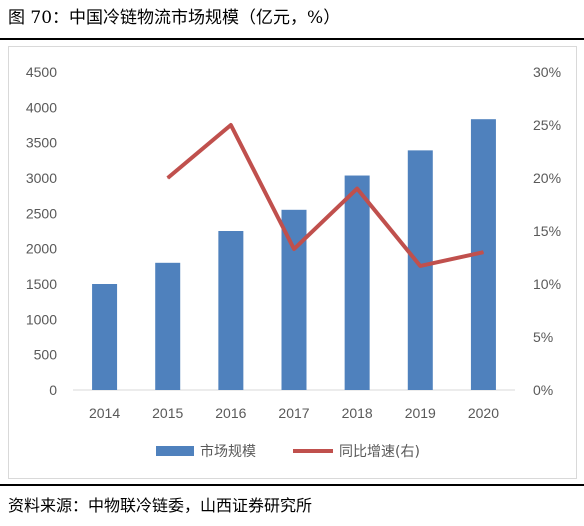 This screenshot has height=526, width=584. What do you see at coordinates (41, 231) in the screenshot?
I see `left-axis-ticks: 0 500 1000 1500 2000 2500 3000 3500 4000 4500` at bounding box center [41, 231].